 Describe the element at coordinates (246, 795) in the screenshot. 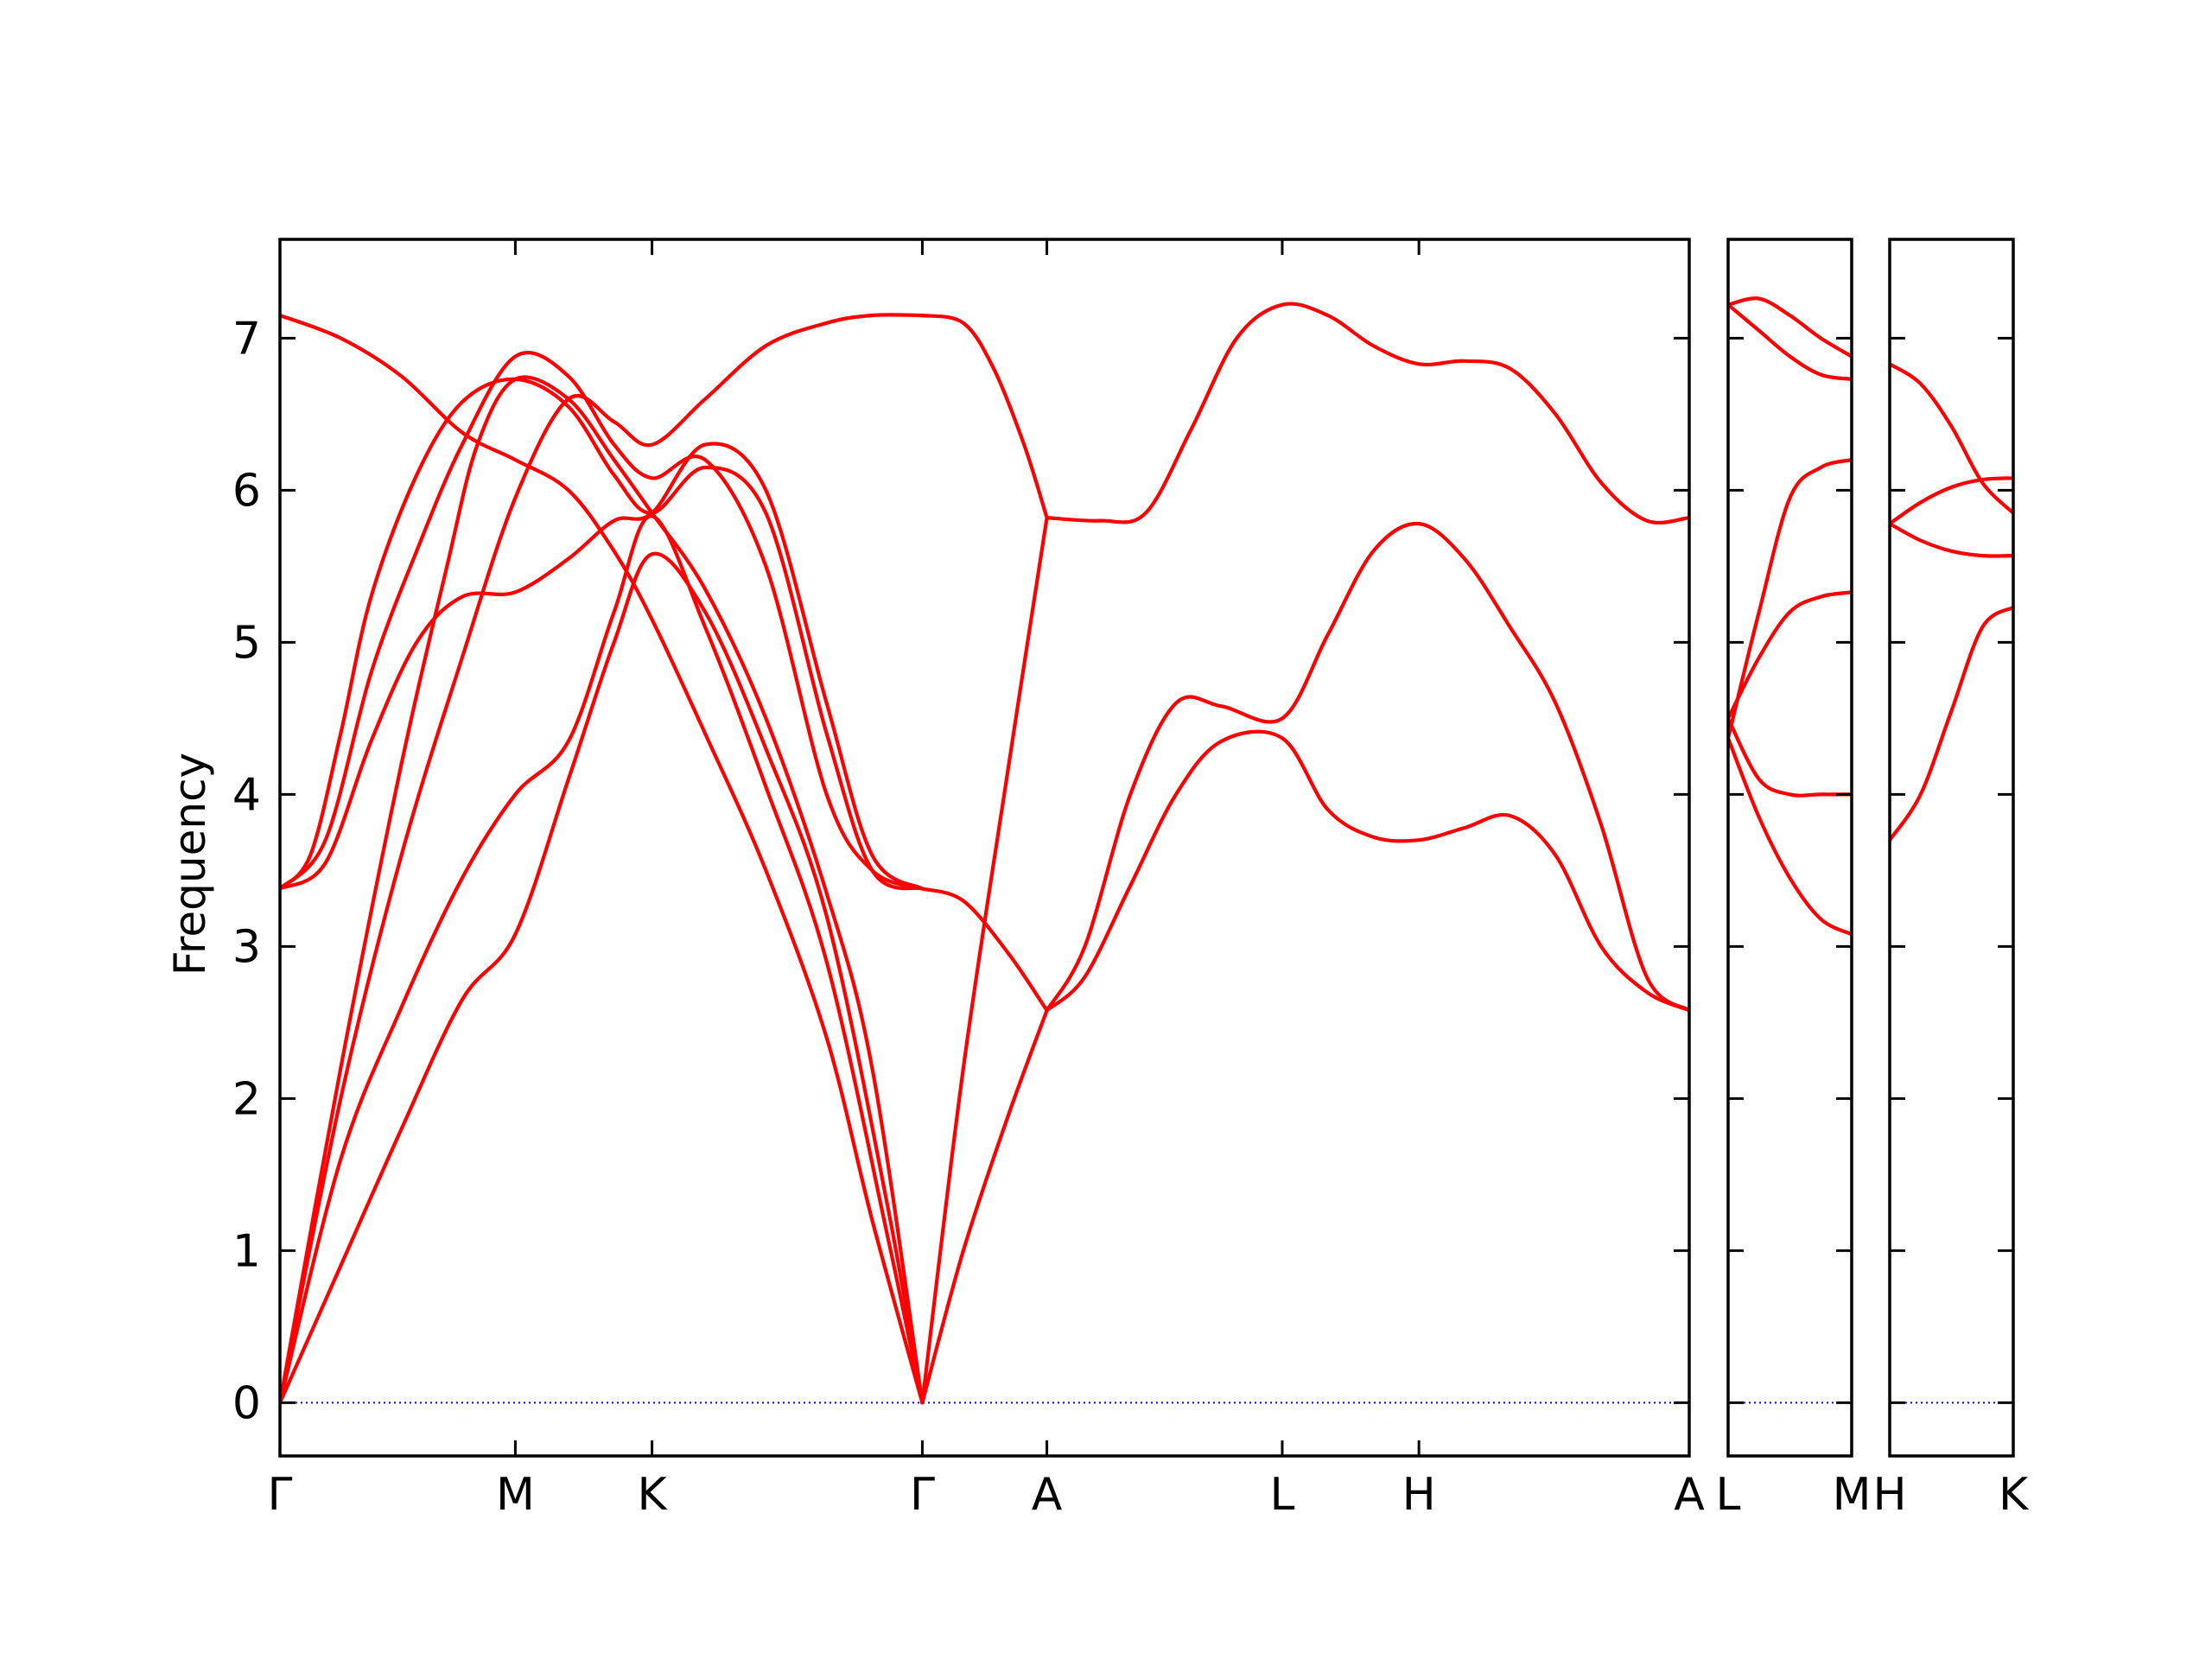

I see `y-tick-label: 4` at that location.